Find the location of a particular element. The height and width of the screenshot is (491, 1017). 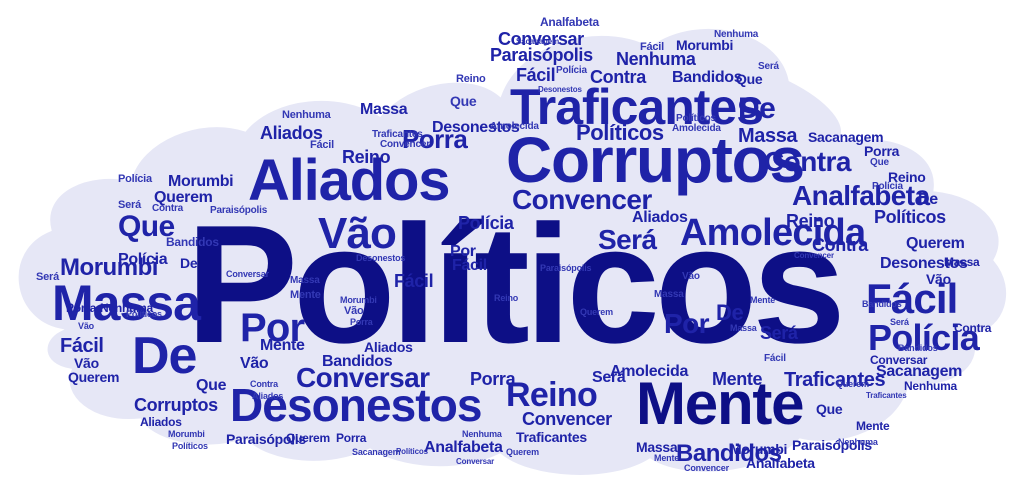

word-reino-right: Reino is located at coordinates (810, 221).